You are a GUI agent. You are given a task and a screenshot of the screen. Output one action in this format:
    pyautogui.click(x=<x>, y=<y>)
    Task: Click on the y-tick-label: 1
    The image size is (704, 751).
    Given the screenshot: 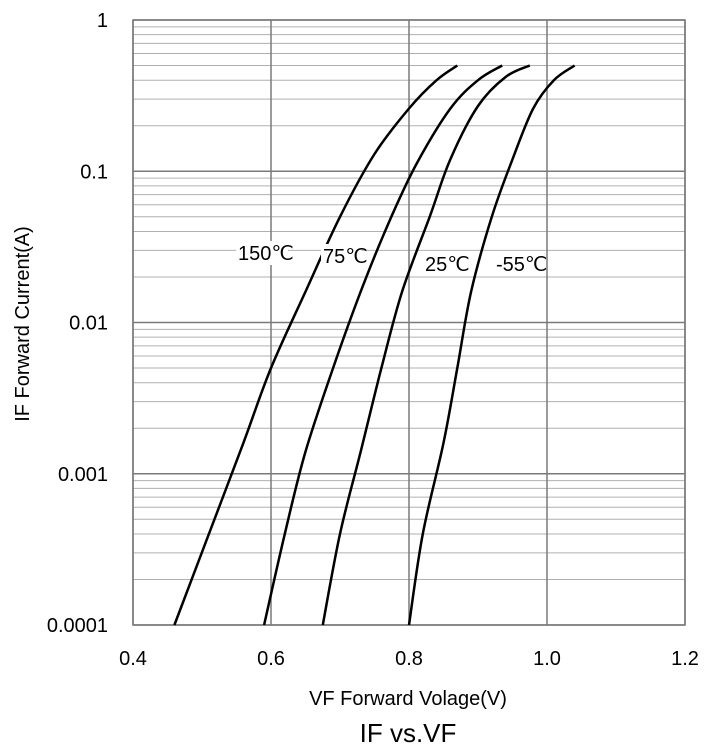 What is the action you would take?
    pyautogui.click(x=102, y=21)
    